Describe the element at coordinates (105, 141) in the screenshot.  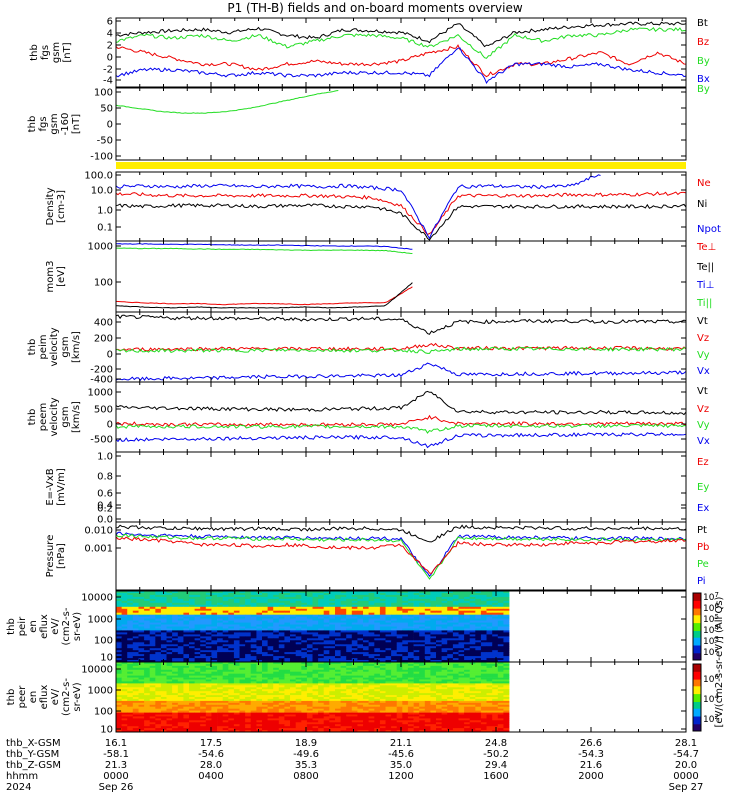
I see `y-tick-label: -50` at that location.